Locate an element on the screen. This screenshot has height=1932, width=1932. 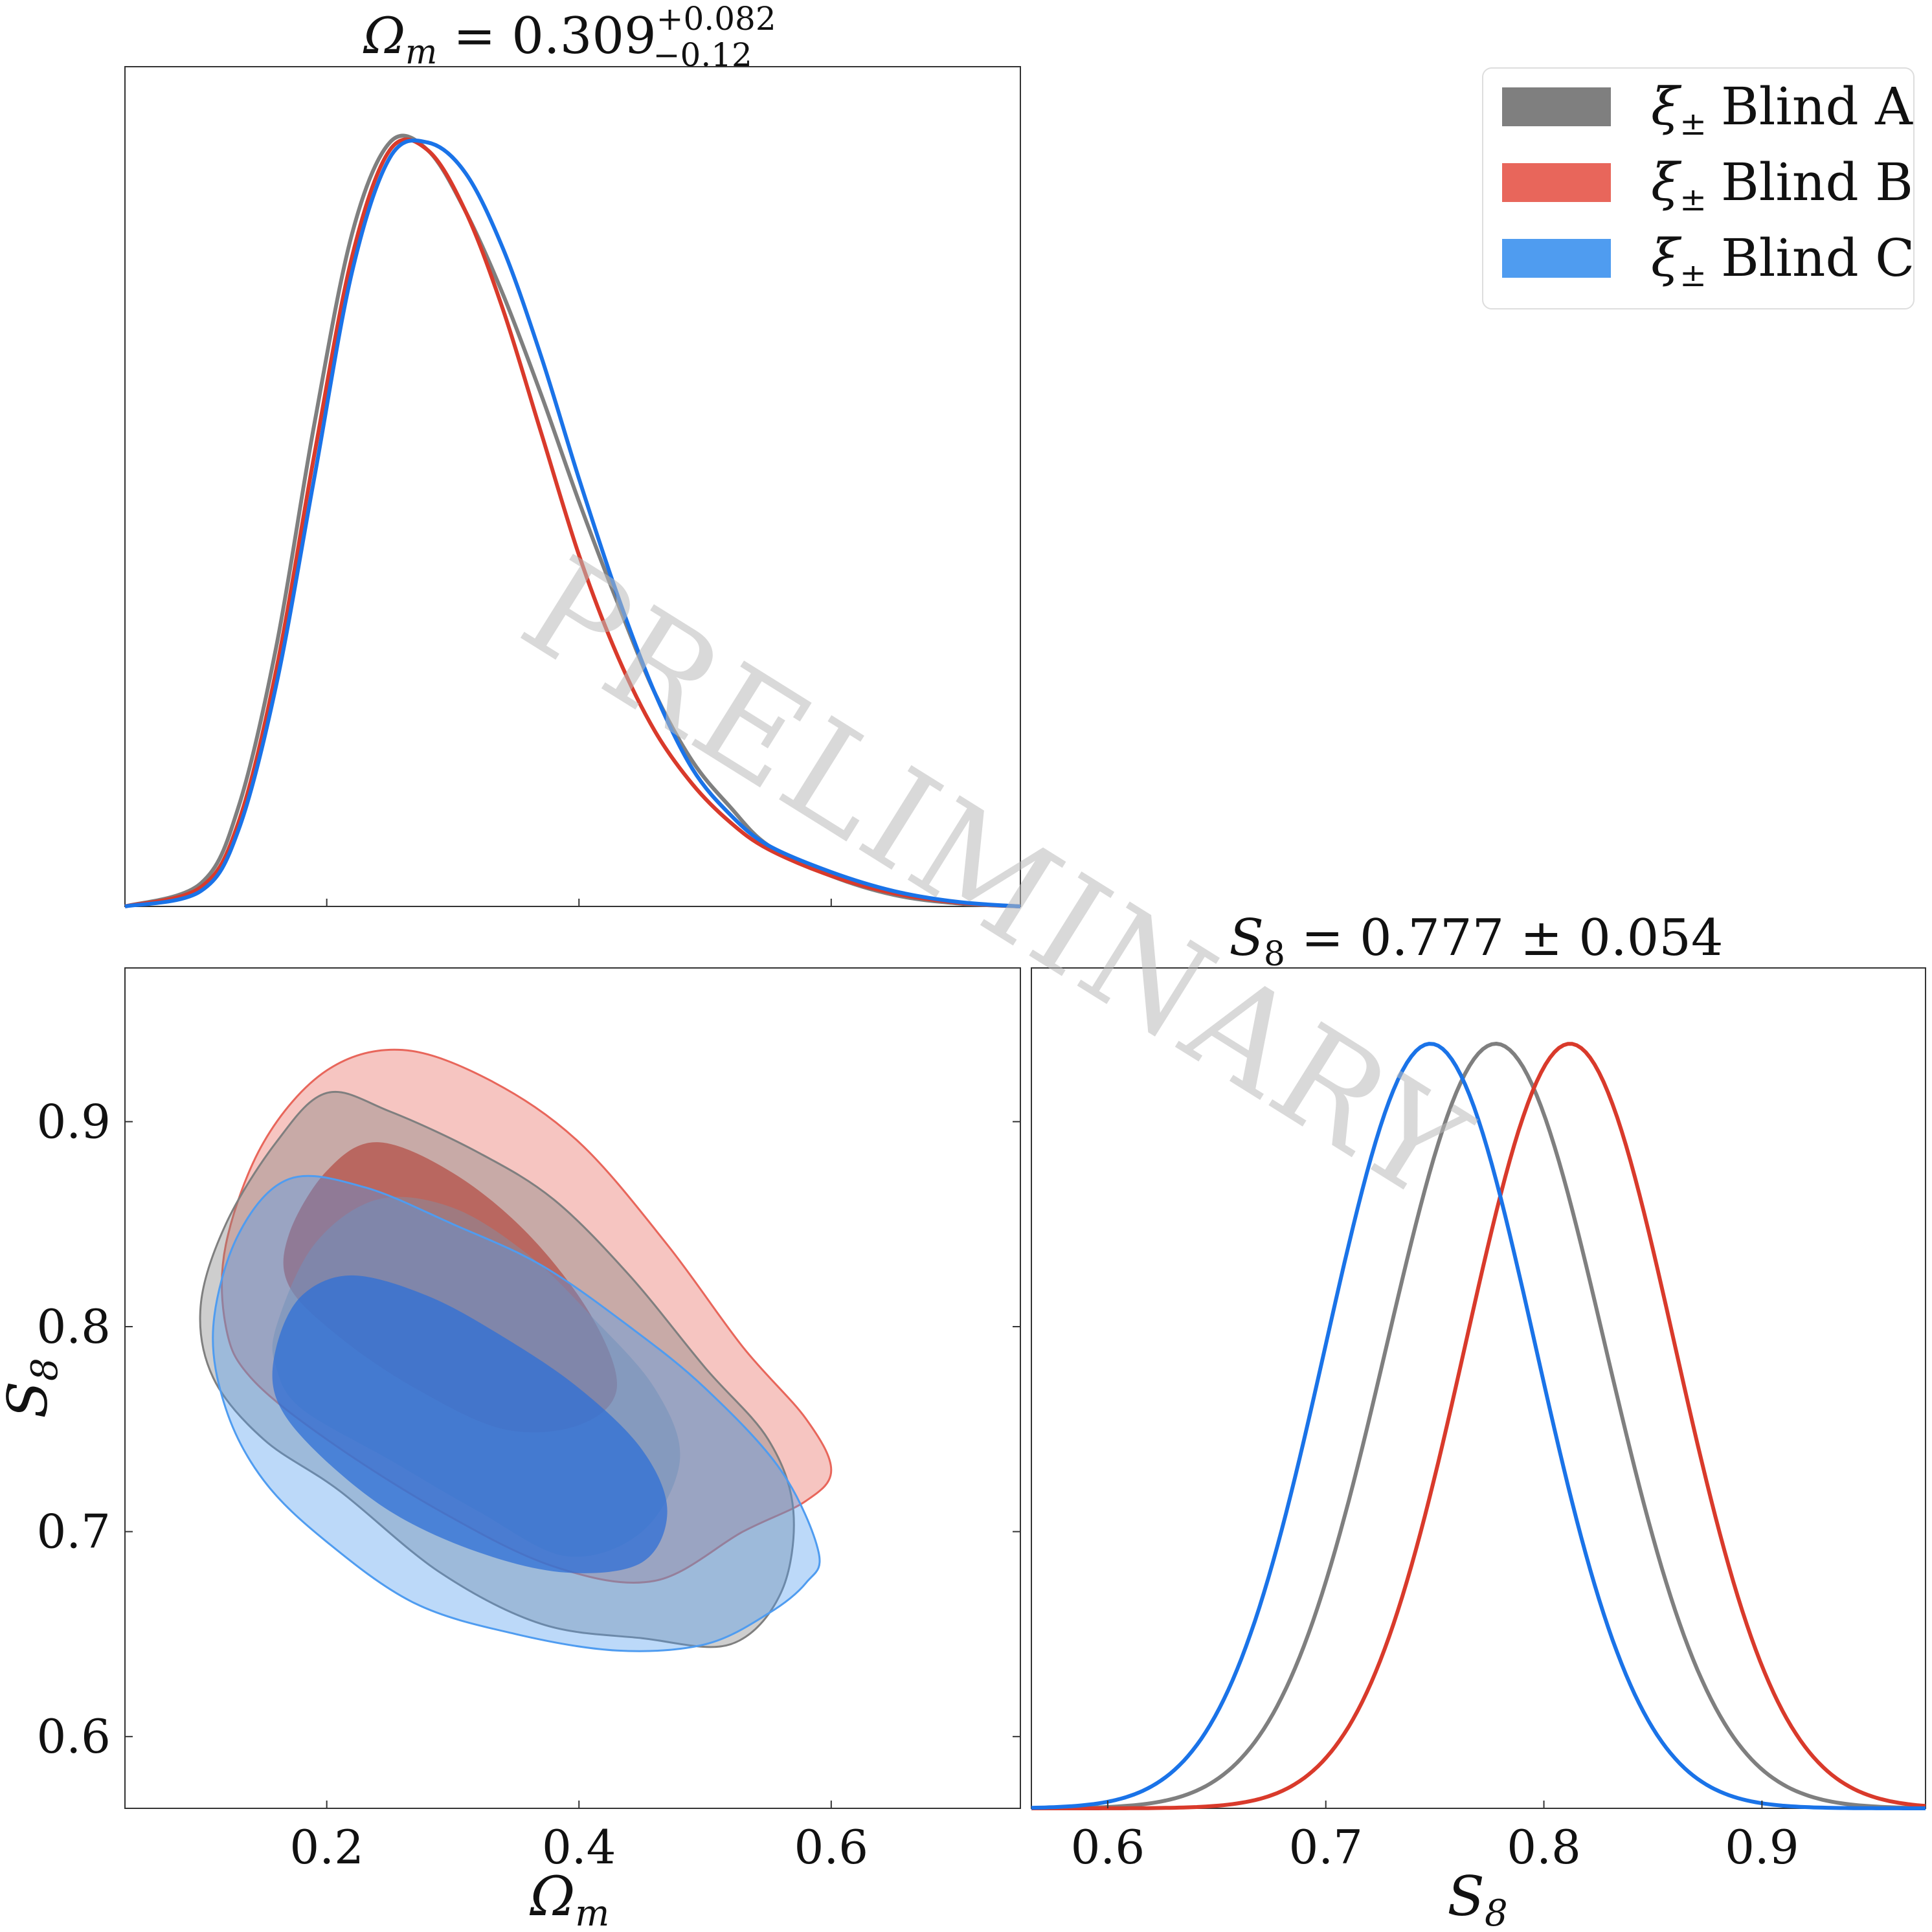
contour-x-tick-label: 0.4 is located at coordinates (579, 1847).